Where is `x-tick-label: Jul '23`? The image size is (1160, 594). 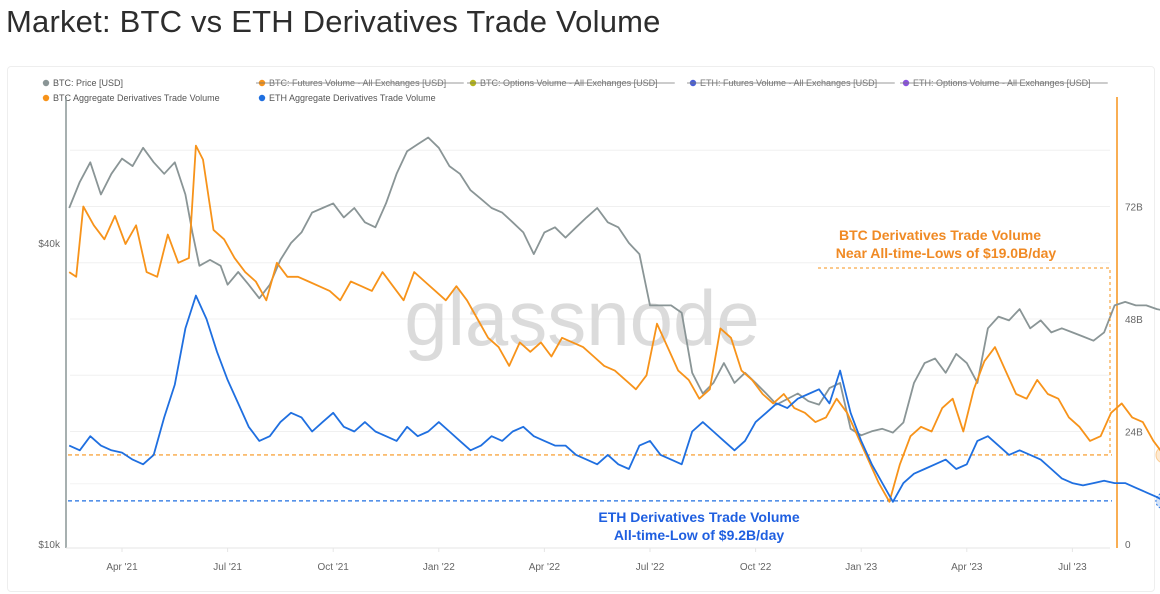
x-tick-label: Jul '23 is located at coordinates (1072, 567).